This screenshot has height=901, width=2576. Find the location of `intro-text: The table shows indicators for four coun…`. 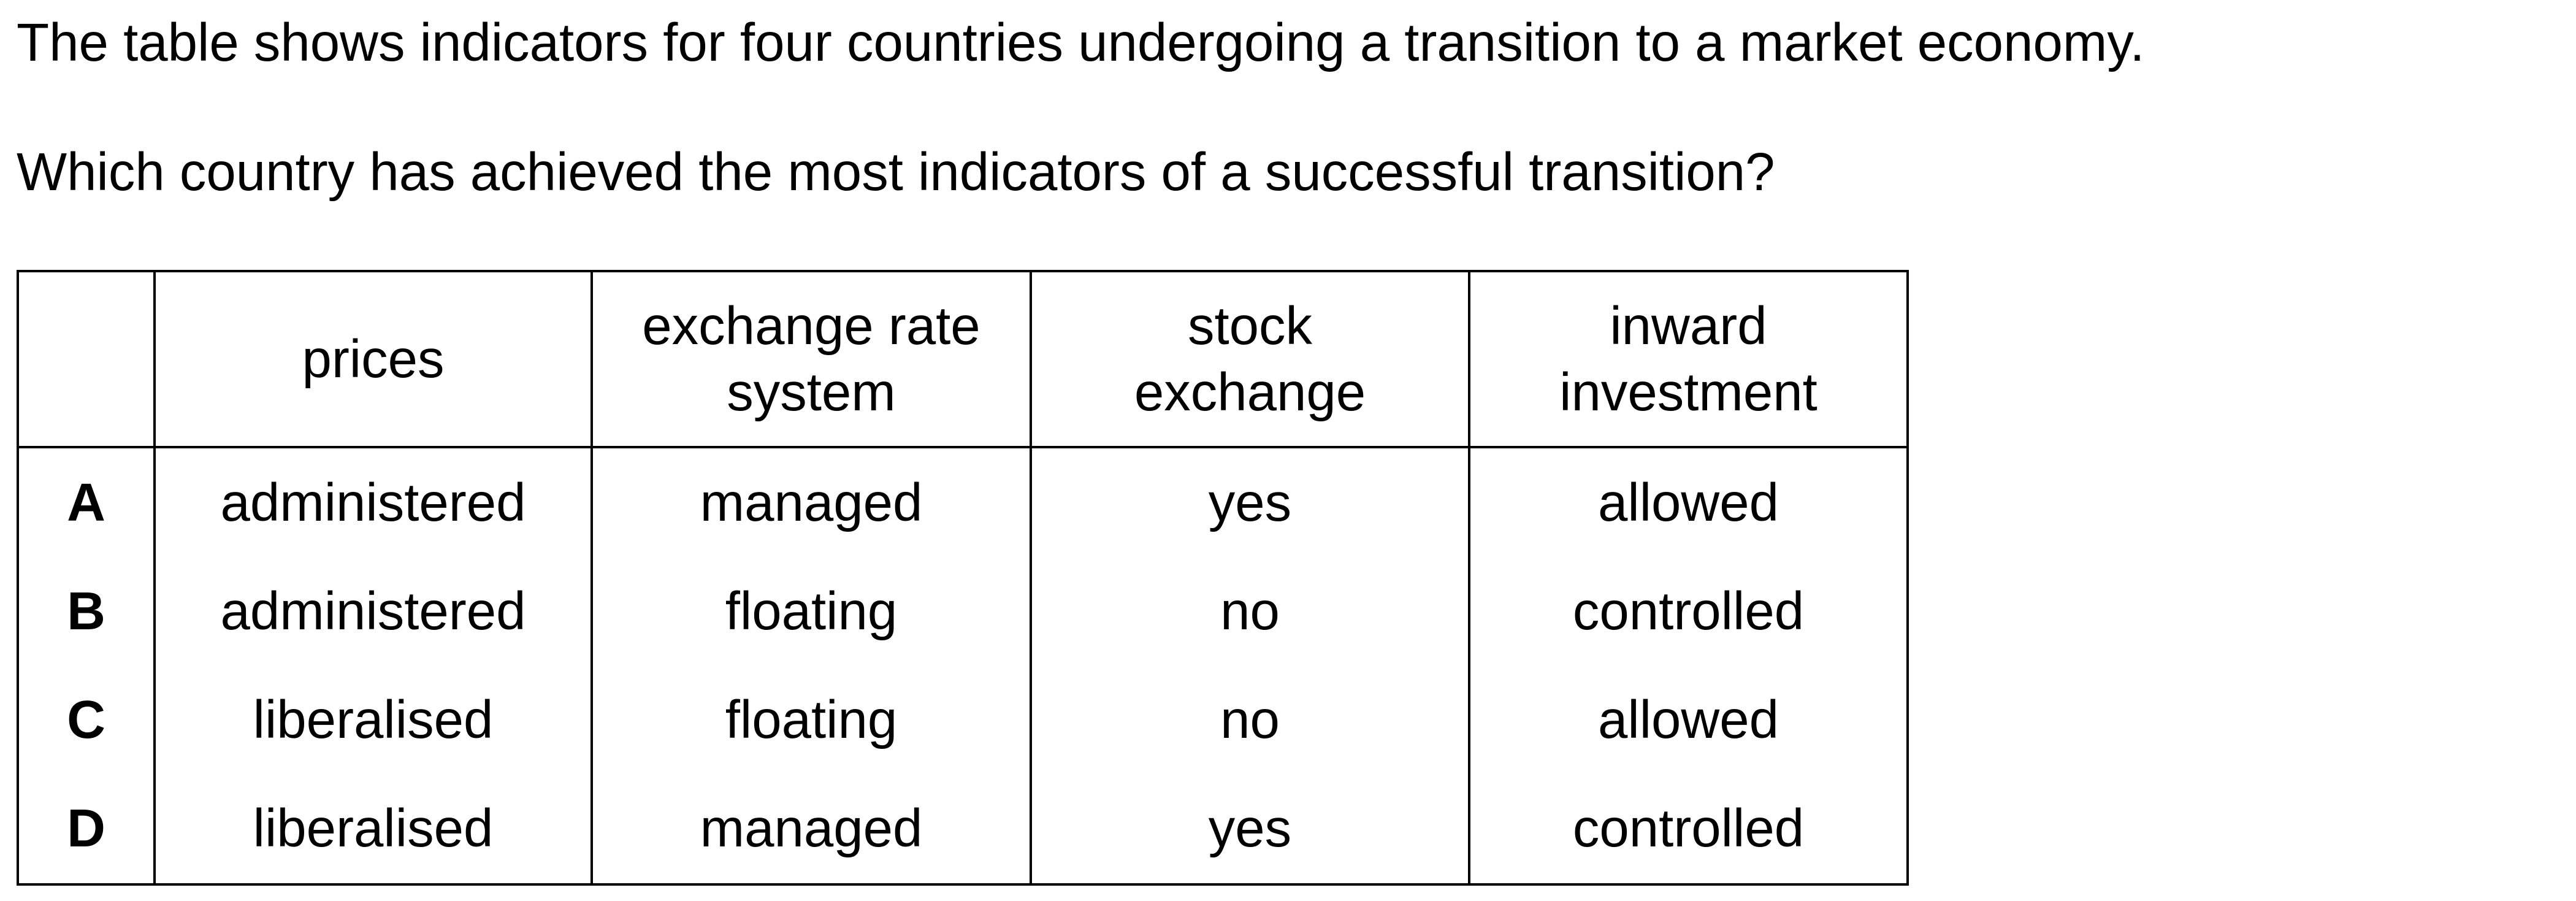

intro-text: The table shows indicators for four coun… is located at coordinates (1081, 42).